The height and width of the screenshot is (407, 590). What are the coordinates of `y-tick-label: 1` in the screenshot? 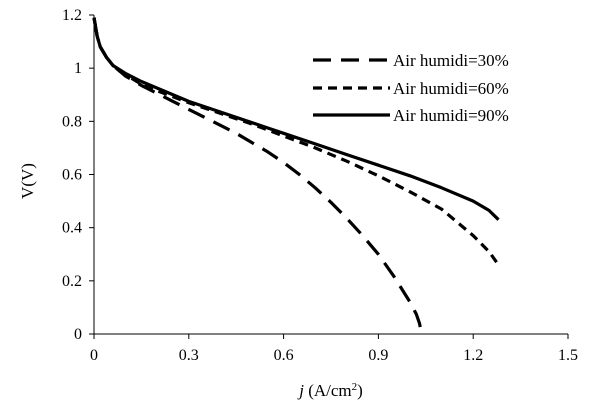 It's located at (78, 68).